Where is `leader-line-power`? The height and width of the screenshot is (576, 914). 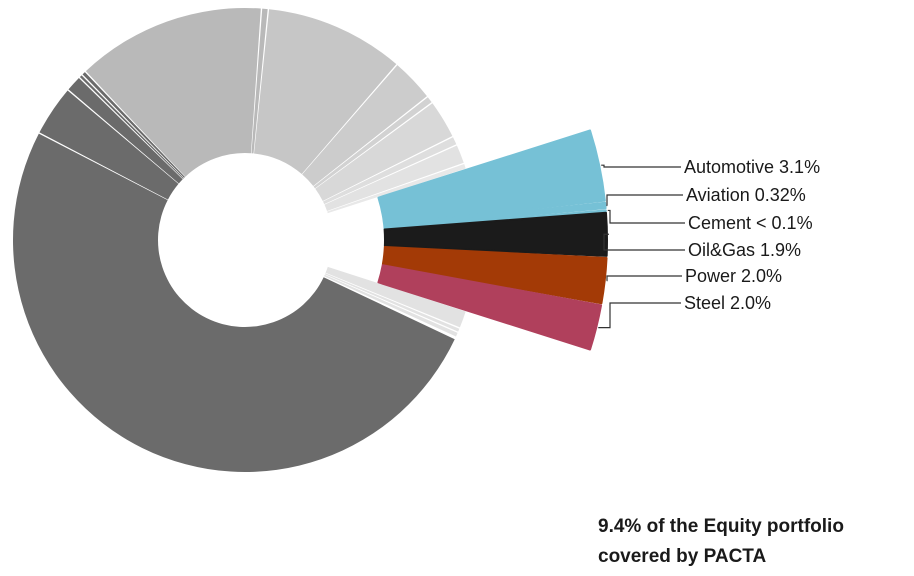 leader-line-power is located at coordinates (644, 278).